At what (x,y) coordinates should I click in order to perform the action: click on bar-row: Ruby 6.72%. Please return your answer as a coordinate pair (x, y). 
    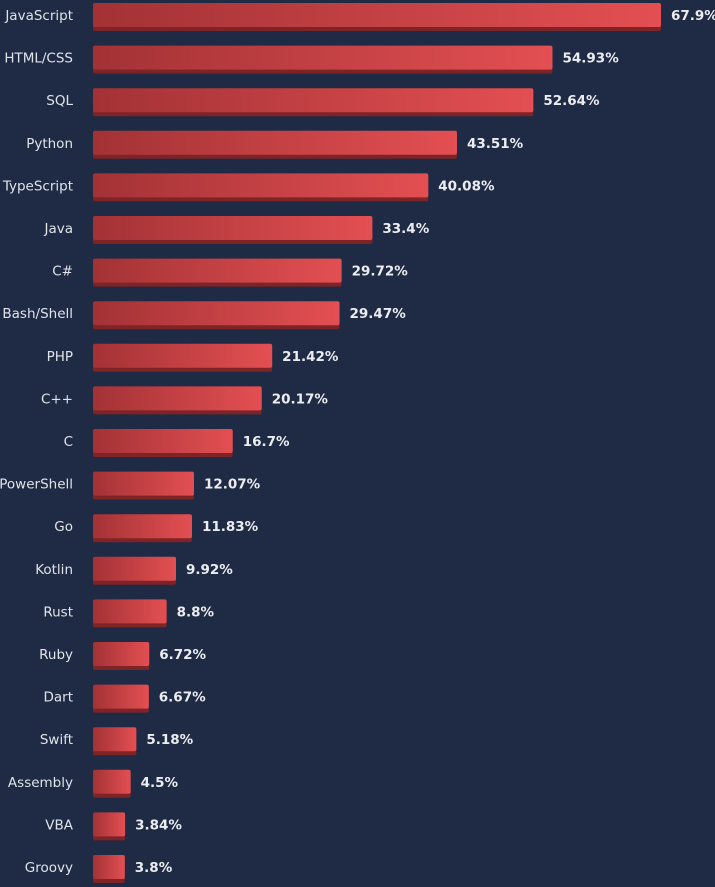
    Looking at the image, I should click on (123, 656).